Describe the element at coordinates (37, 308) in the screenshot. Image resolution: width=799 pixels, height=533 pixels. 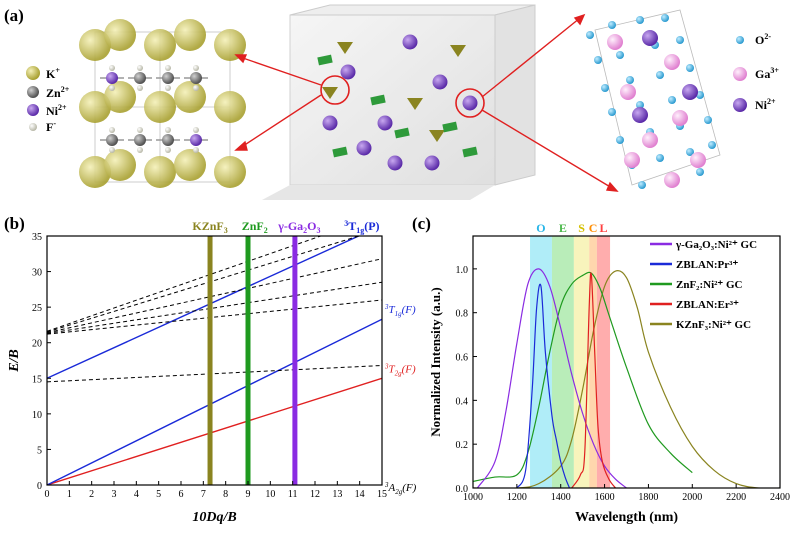
I see `y-tick-label: 25` at that location.